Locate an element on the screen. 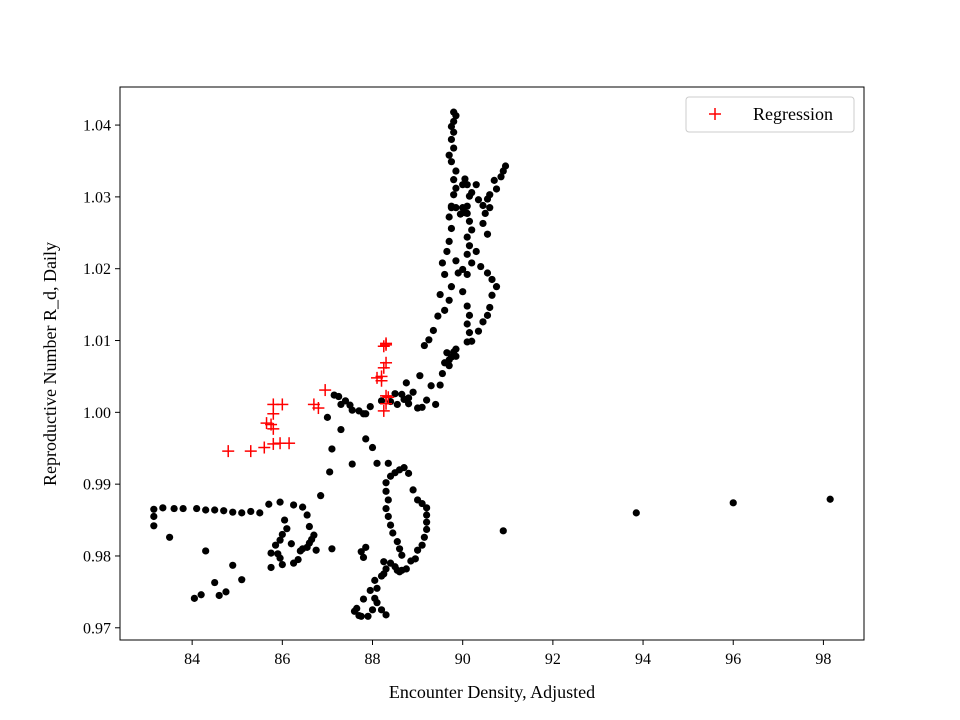 This screenshot has width=960, height=720. x-tick-label: 94 is located at coordinates (643, 659).